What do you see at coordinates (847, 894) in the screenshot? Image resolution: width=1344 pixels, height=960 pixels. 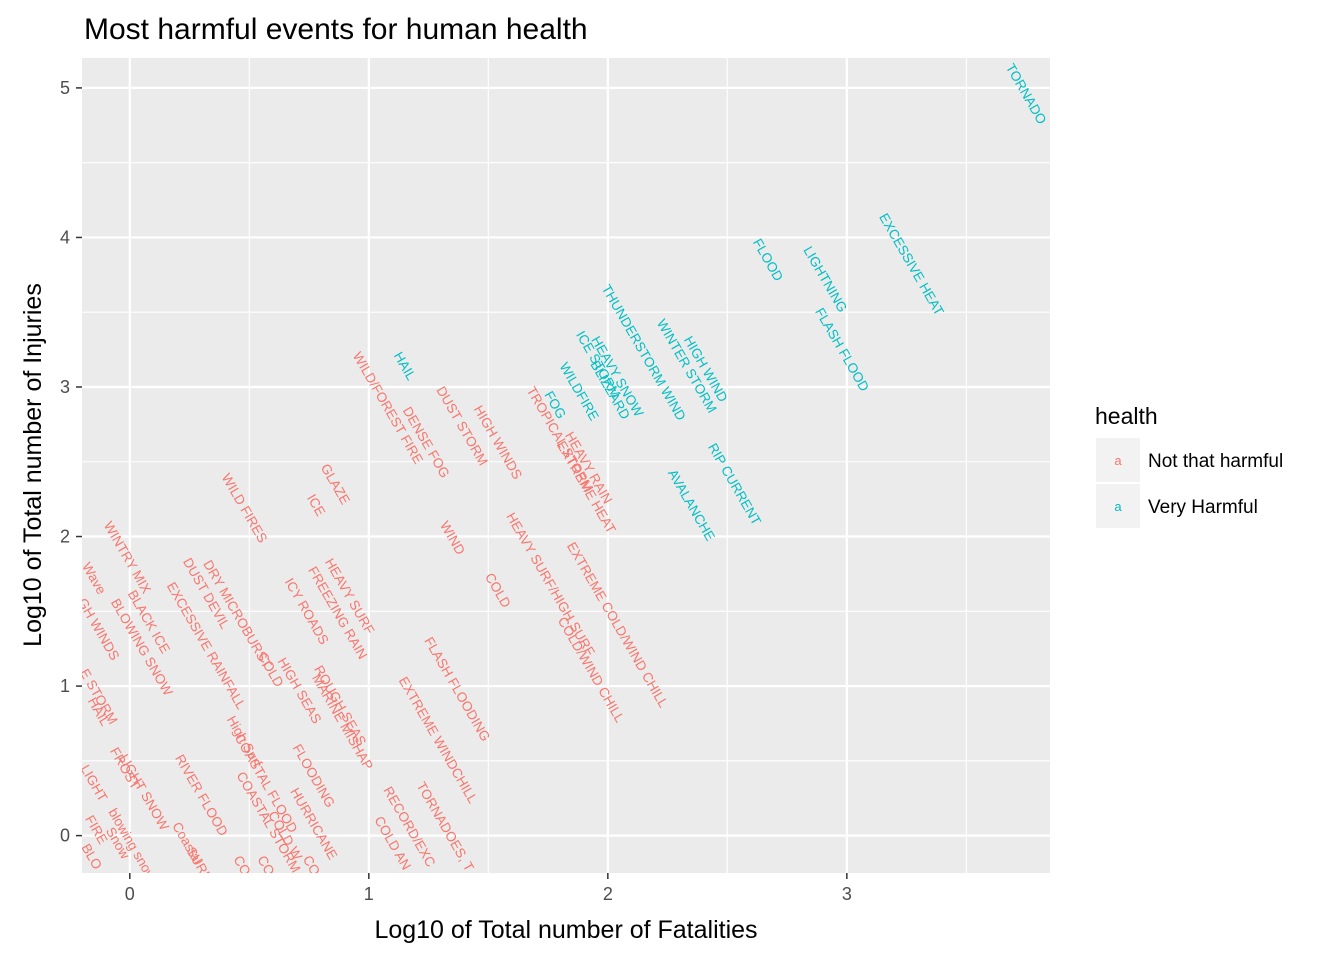 I see `x-tick-label: 3` at bounding box center [847, 894].